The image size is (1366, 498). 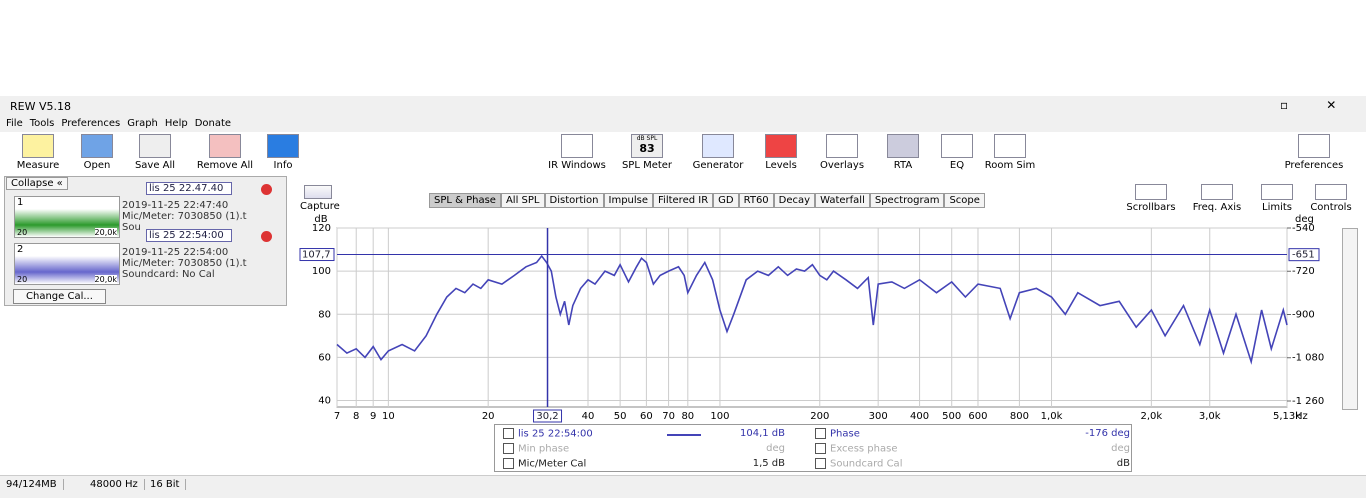 What do you see at coordinates (37, 183) in the screenshot?
I see `collapse-button: Collapse «` at bounding box center [37, 183].